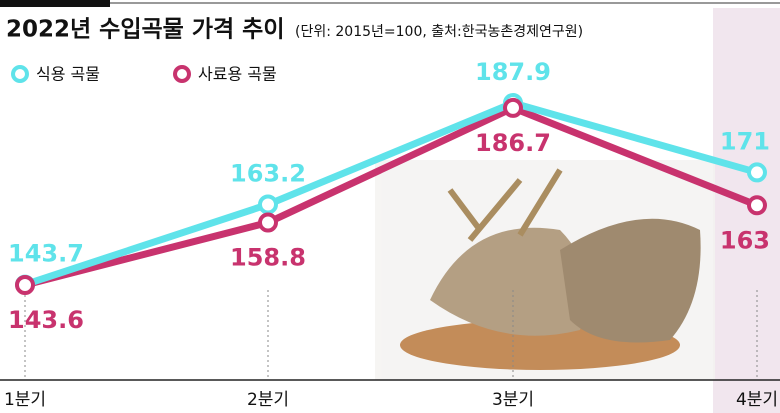 This screenshot has height=413, width=780. Describe the element at coordinates (46, 254) in the screenshot. I see `value-label: 143.7` at that location.